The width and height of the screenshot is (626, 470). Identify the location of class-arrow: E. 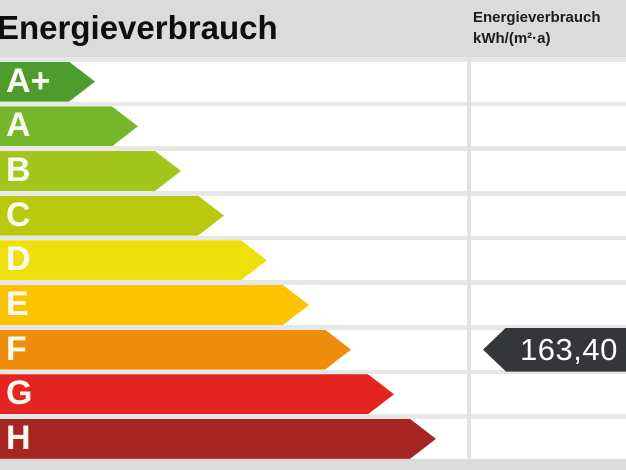
(154, 305).